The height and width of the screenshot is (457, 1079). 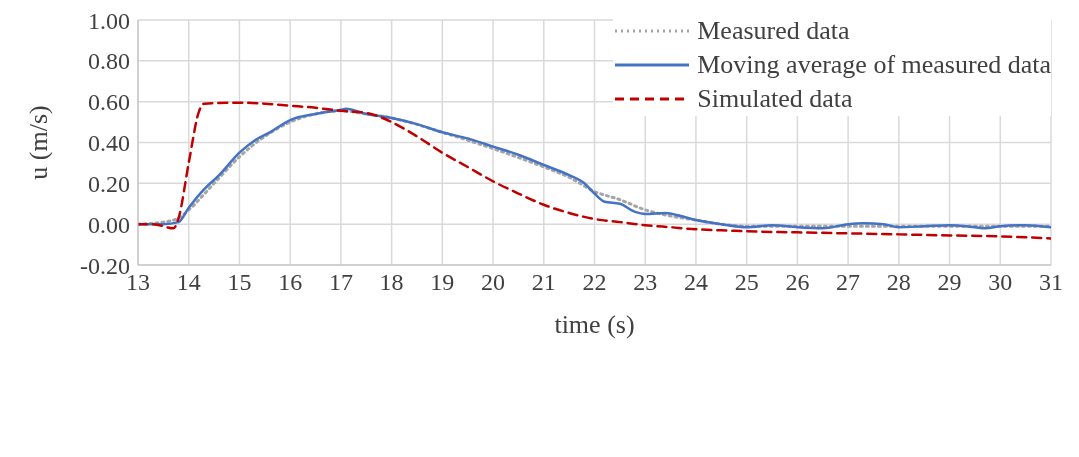 What do you see at coordinates (898, 282) in the screenshot?
I see `x-tick-label: 28` at bounding box center [898, 282].